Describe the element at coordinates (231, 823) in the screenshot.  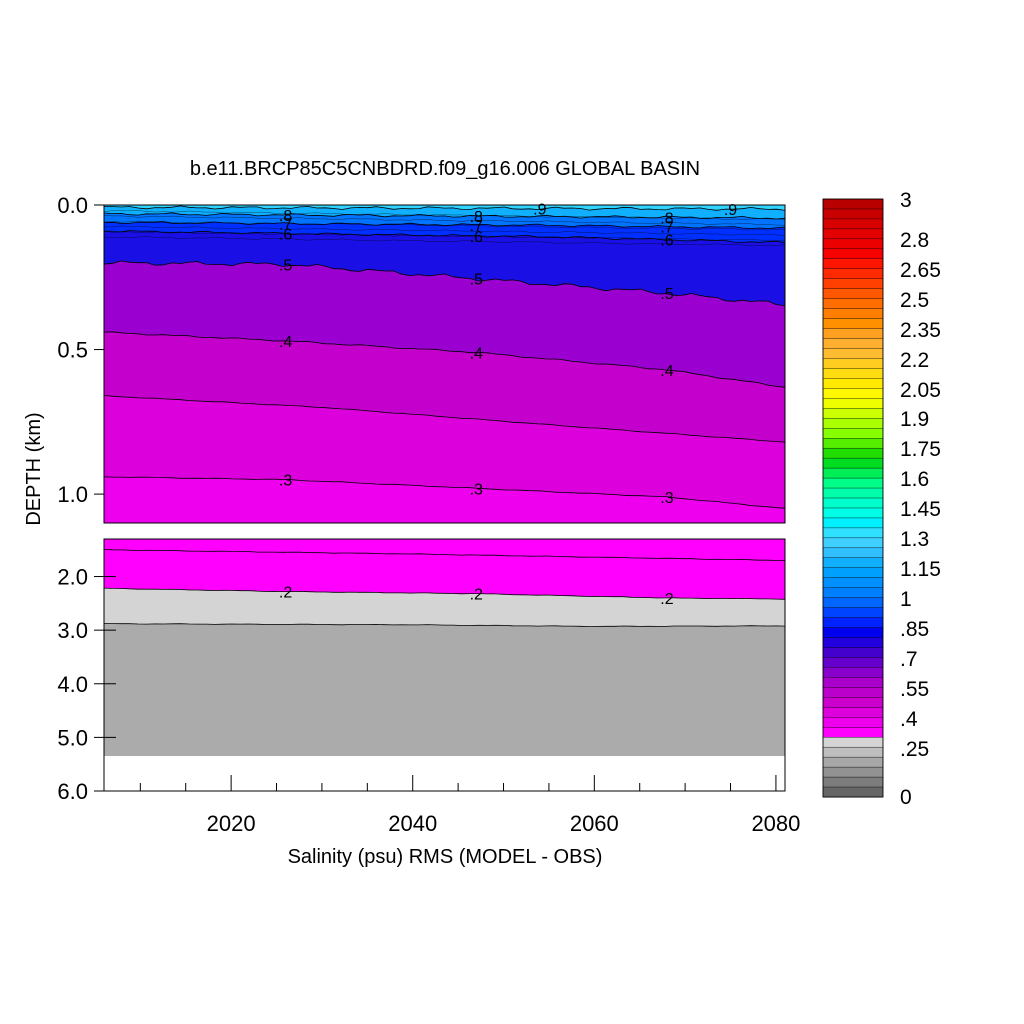
I see `x-tick-label: 2020` at that location.